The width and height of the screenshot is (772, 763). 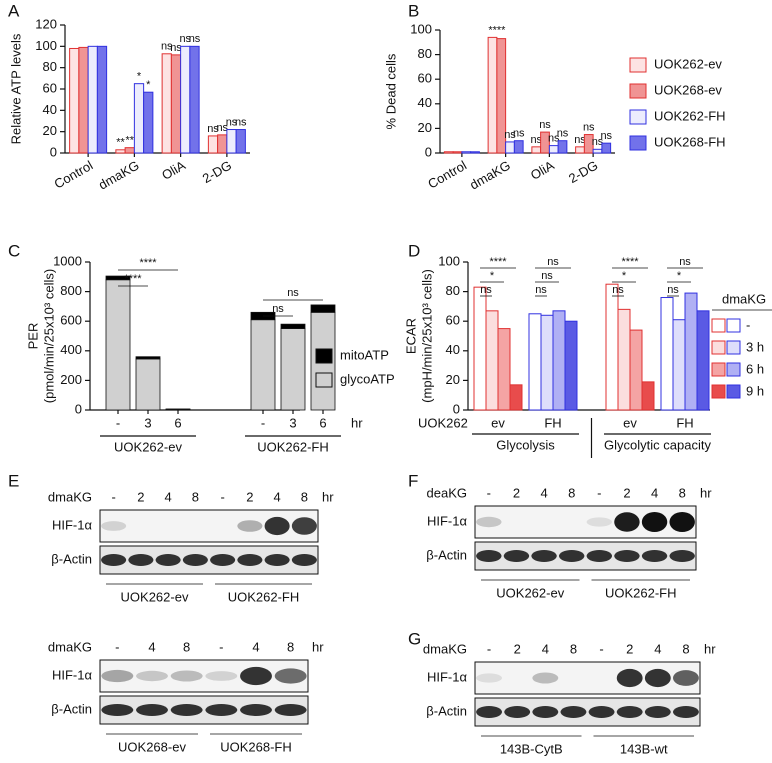 I want to click on y-axis-label: % Dead cells, so click(x=390, y=91).